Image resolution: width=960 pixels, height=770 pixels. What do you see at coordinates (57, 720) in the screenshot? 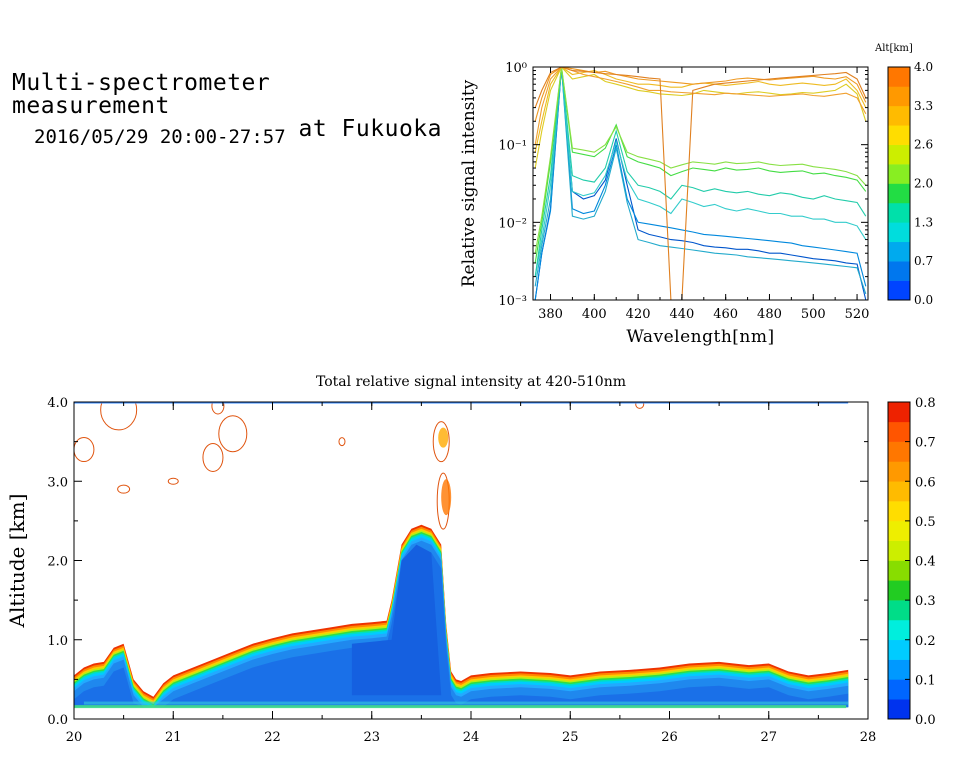
I see `heatmap-ytick-label: 0.0` at bounding box center [57, 720].